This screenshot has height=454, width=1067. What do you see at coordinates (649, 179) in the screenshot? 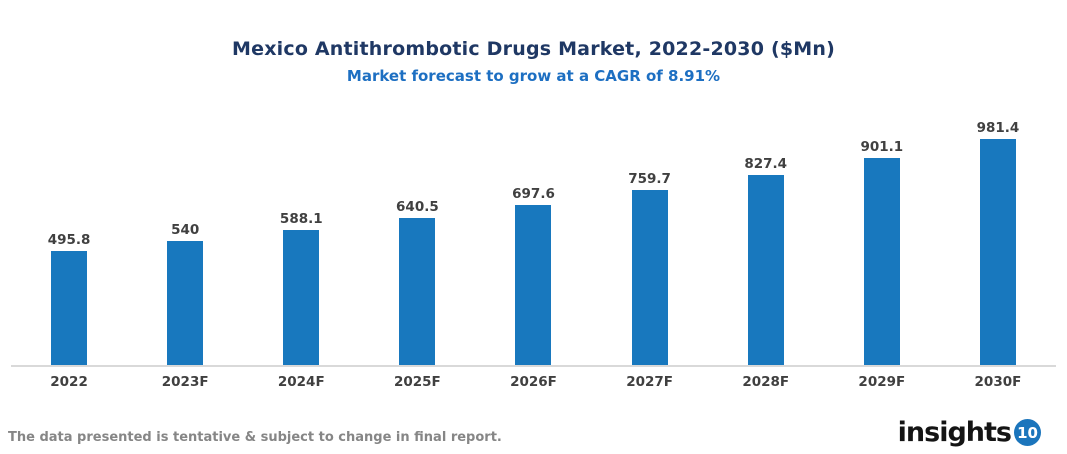
I see `bar-value-label: 759.7` at bounding box center [649, 179].